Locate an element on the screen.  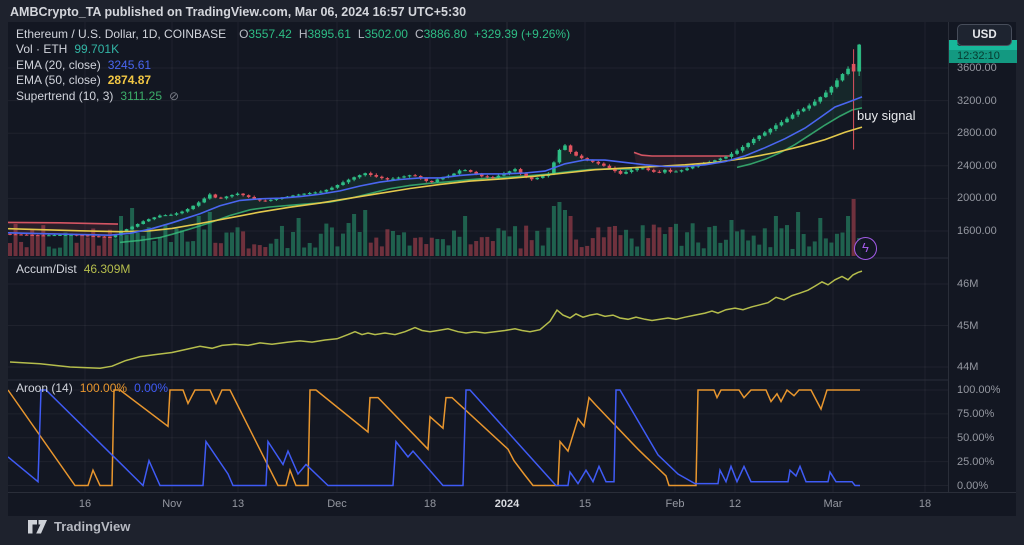
aroon-tick-label: 75.00% is located at coordinates (976, 413).